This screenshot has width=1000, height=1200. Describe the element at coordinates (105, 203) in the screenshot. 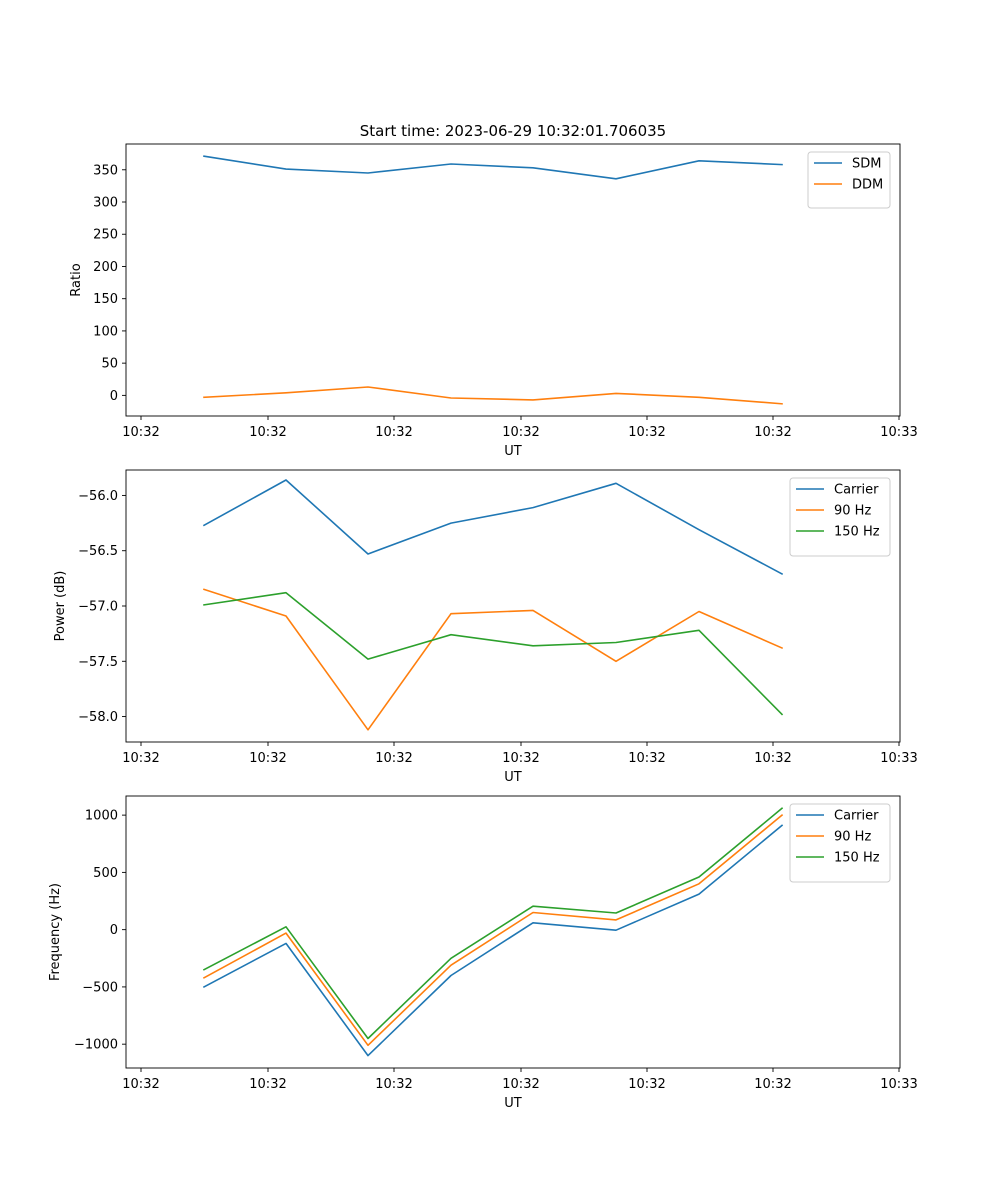

I see `y-tick-label: 300` at that location.